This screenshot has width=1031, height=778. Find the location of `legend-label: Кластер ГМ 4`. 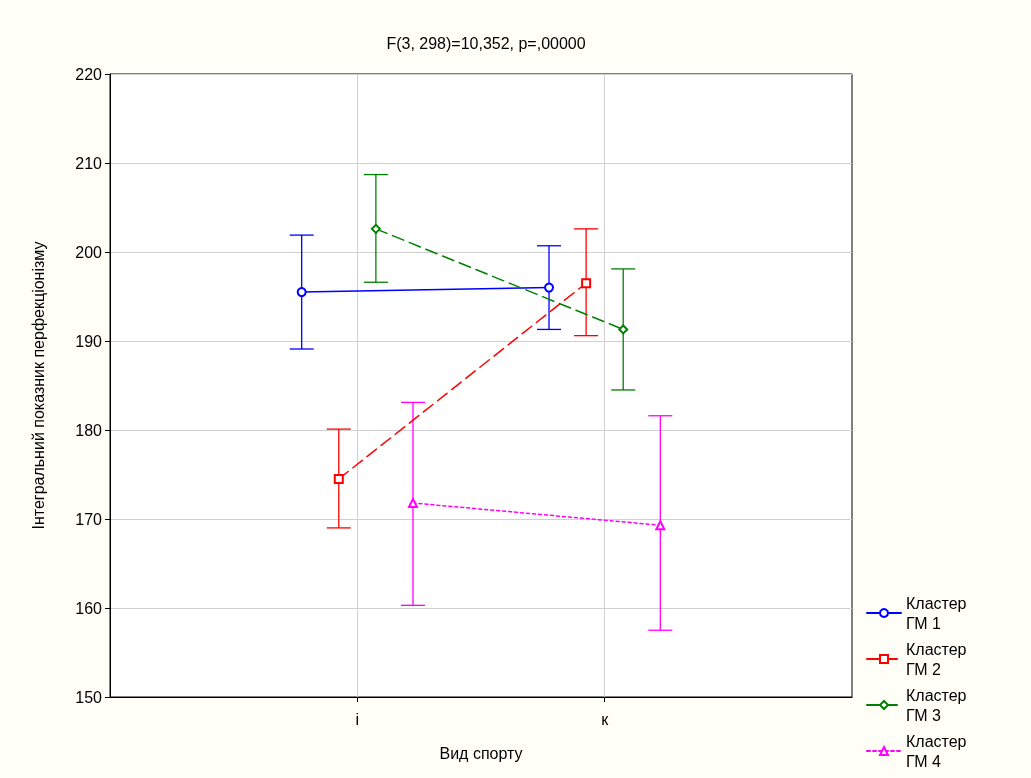

legend-label: Кластер ГМ 4 is located at coordinates (938, 751).